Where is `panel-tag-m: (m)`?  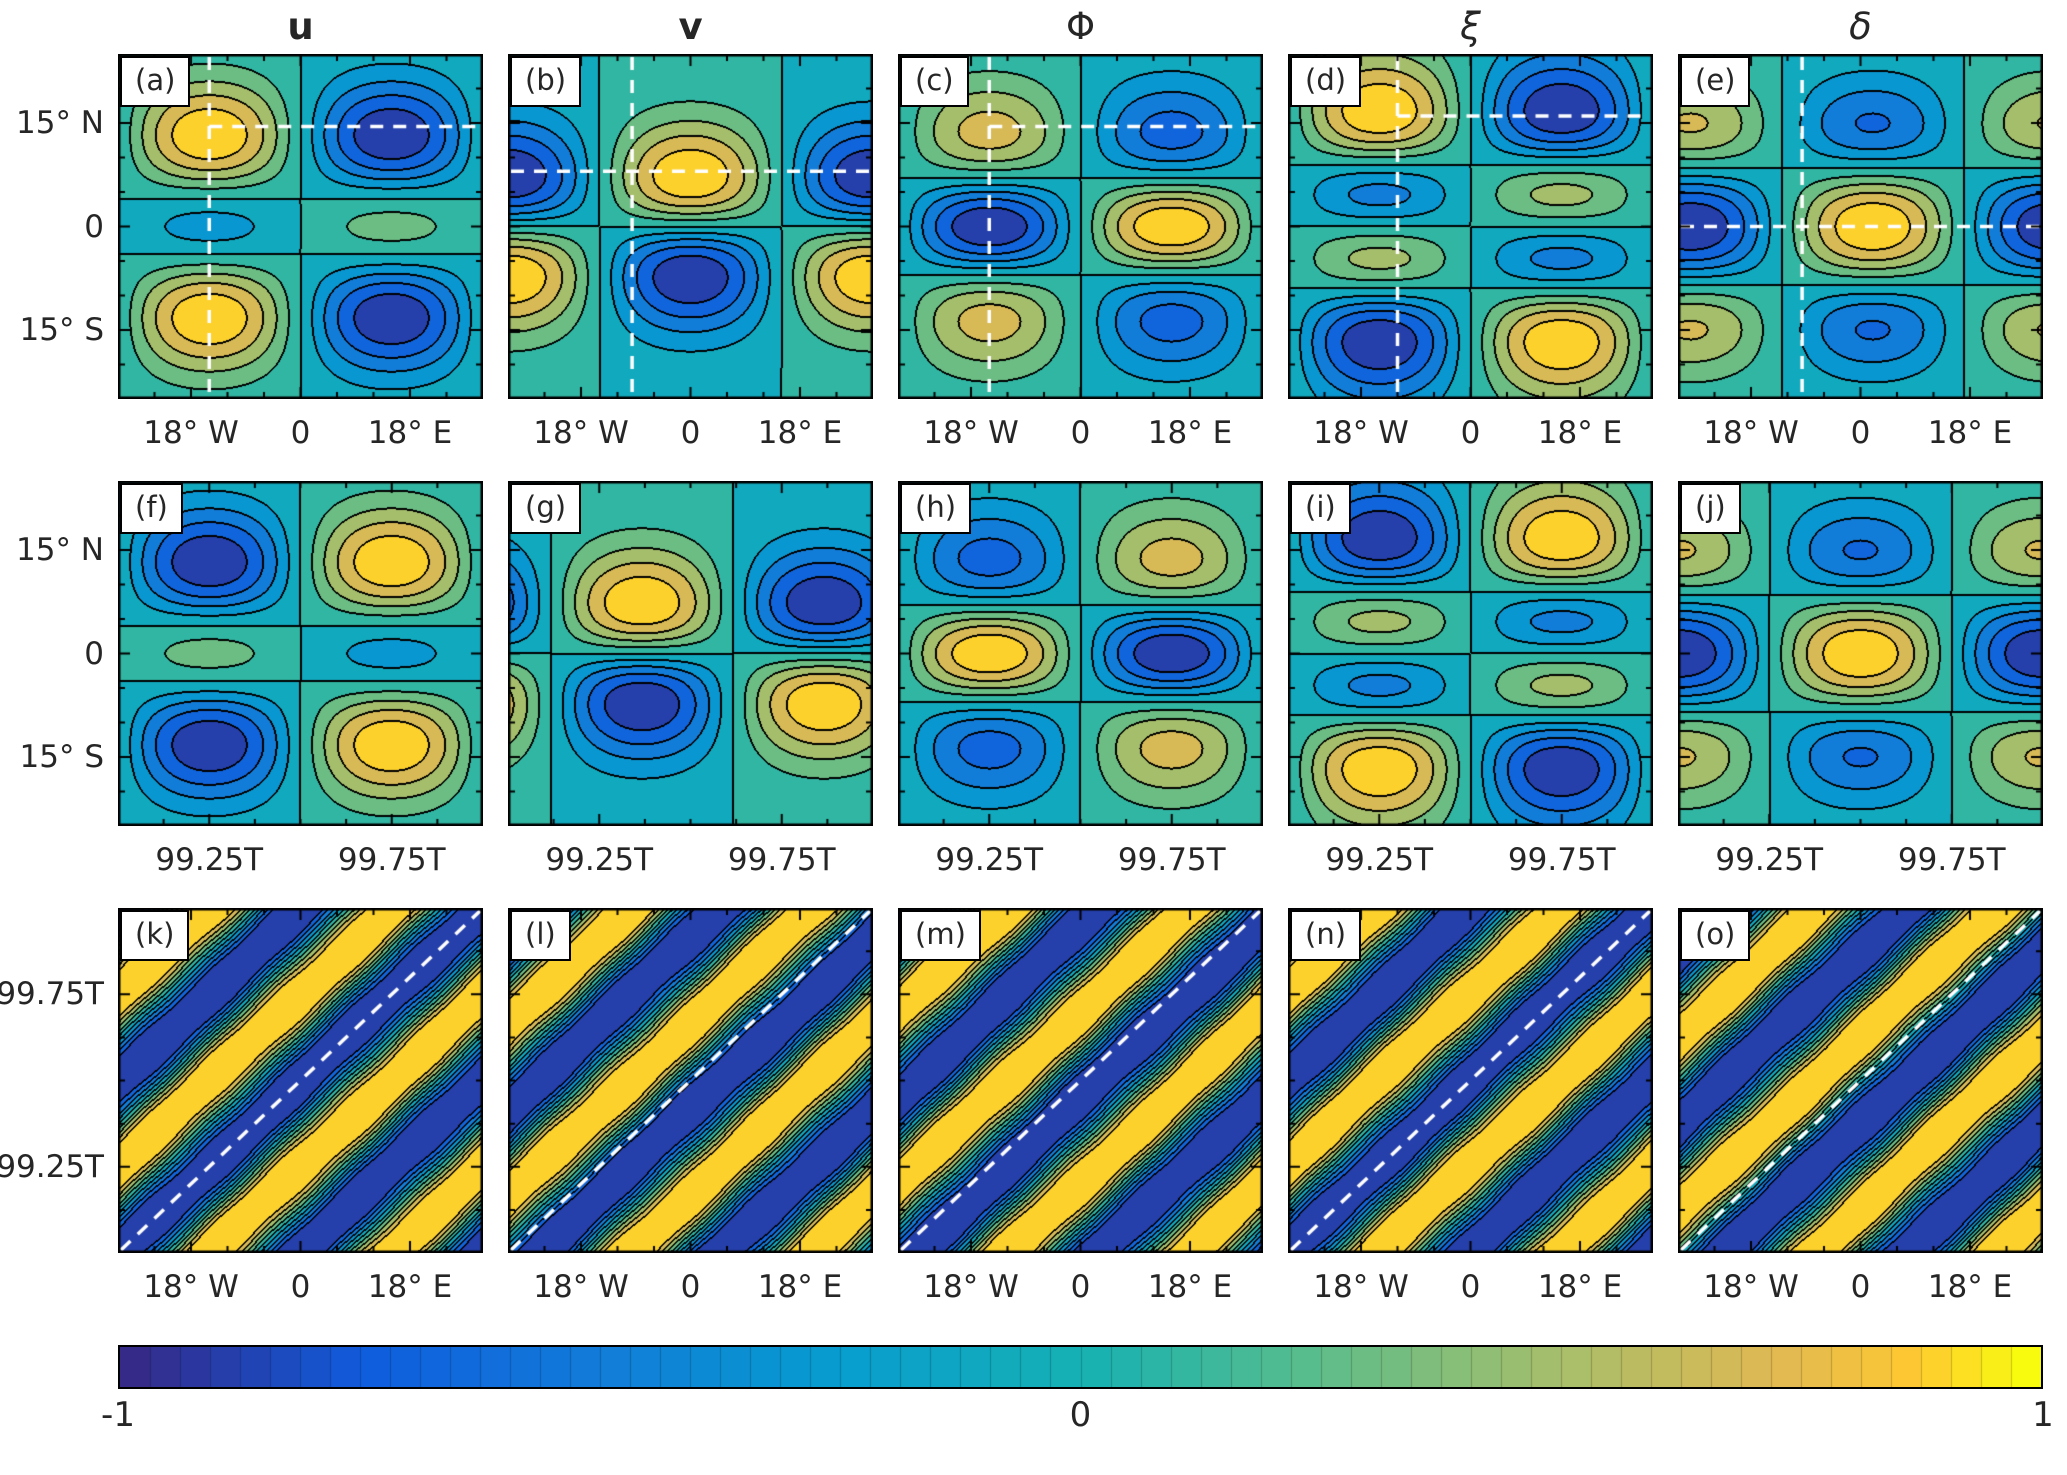
panel-tag-m: (m) is located at coordinates (940, 935).